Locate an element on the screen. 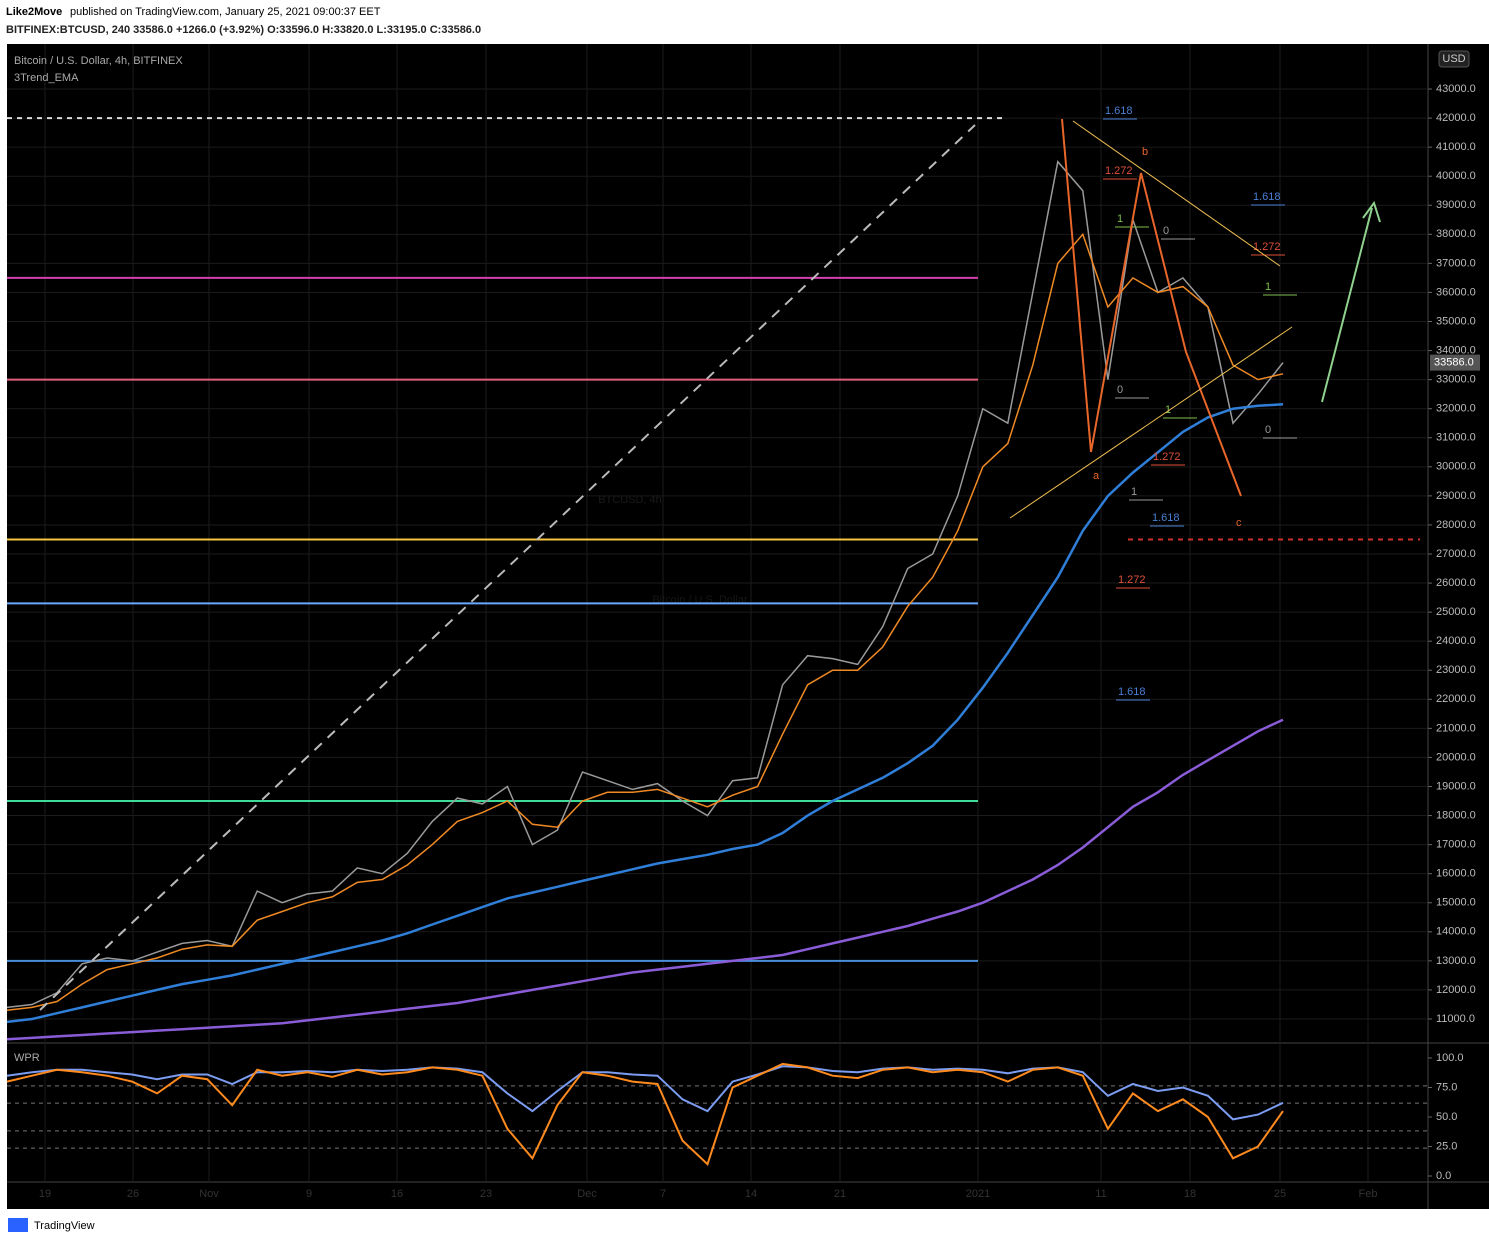  y-tick-label: 30000.0 is located at coordinates (1456, 467).